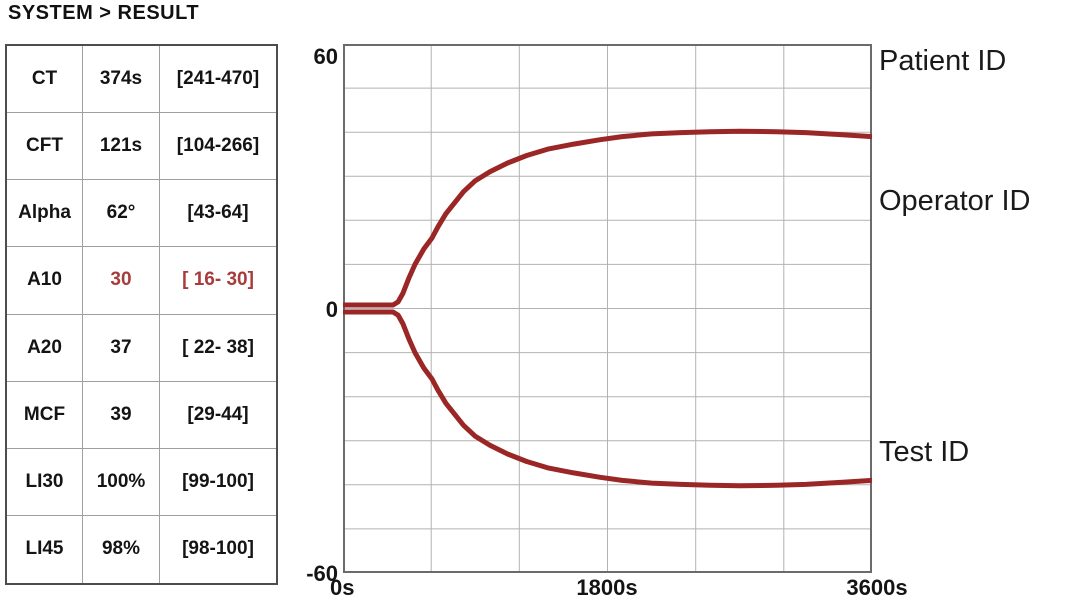  Describe the element at coordinates (342, 587) in the screenshot. I see `x-axis-tick-0s: 0s` at that location.